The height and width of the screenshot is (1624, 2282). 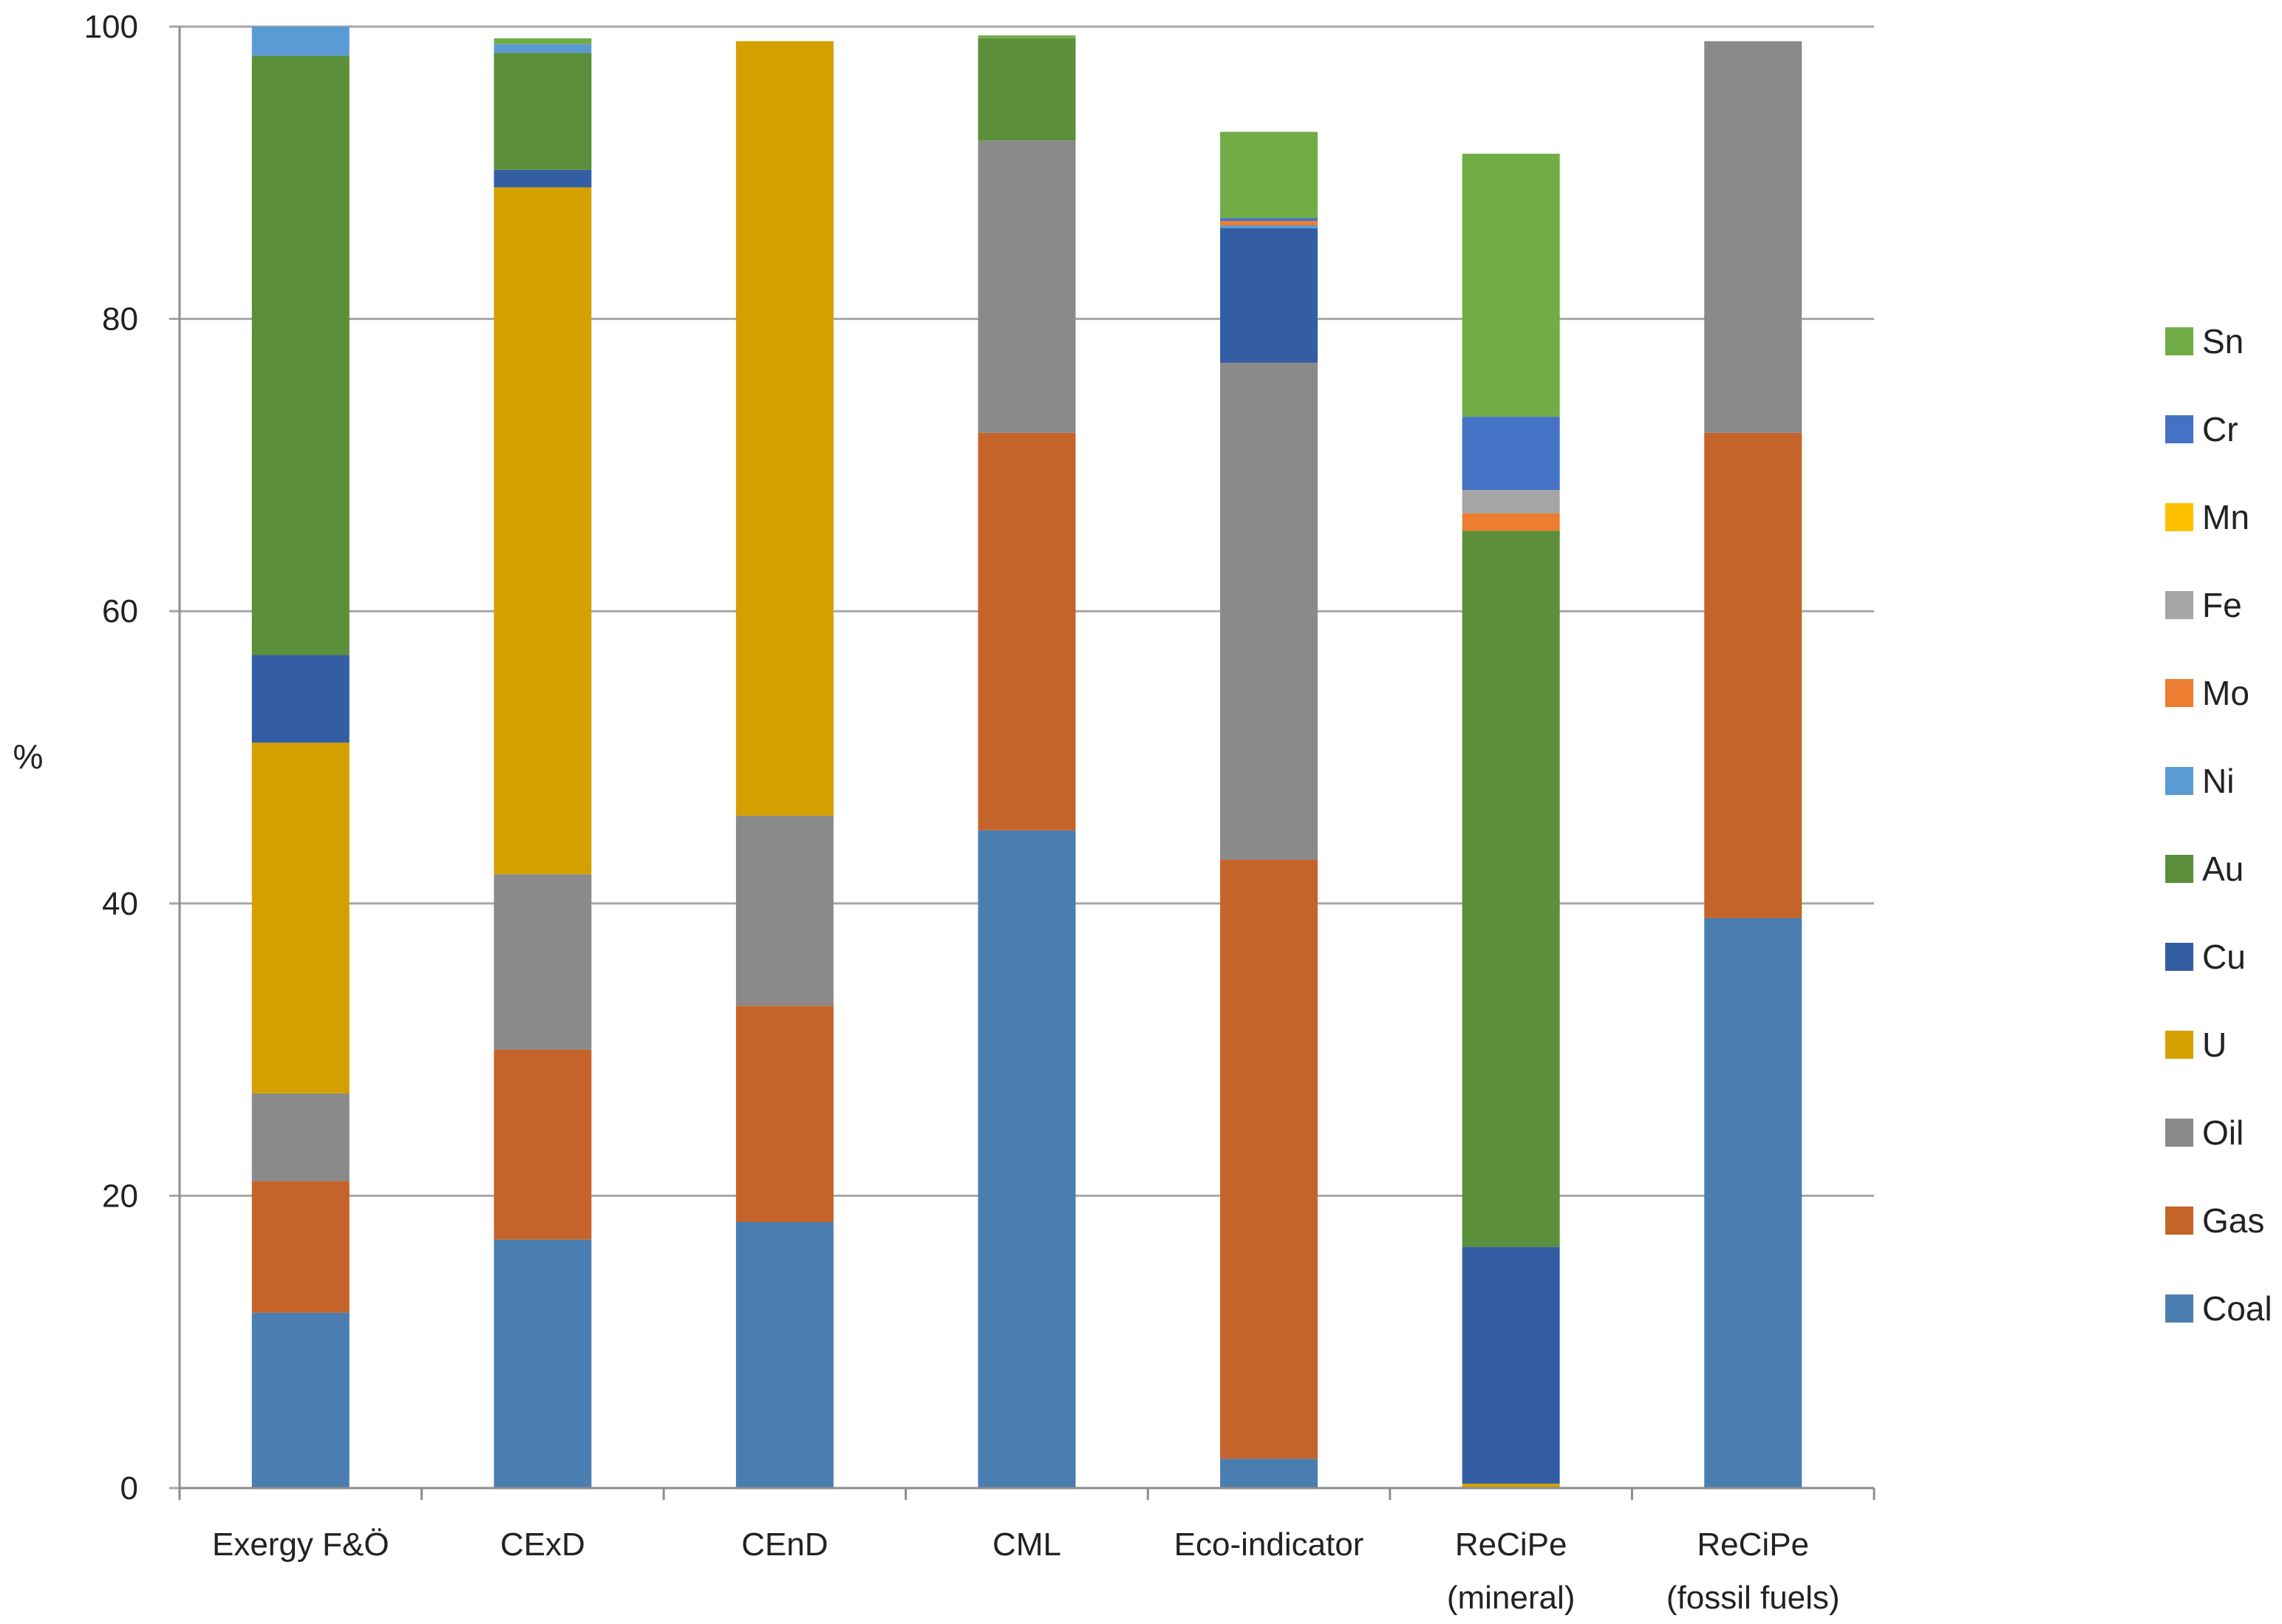 What do you see at coordinates (28, 756) in the screenshot?
I see `y-axis-title: %` at bounding box center [28, 756].